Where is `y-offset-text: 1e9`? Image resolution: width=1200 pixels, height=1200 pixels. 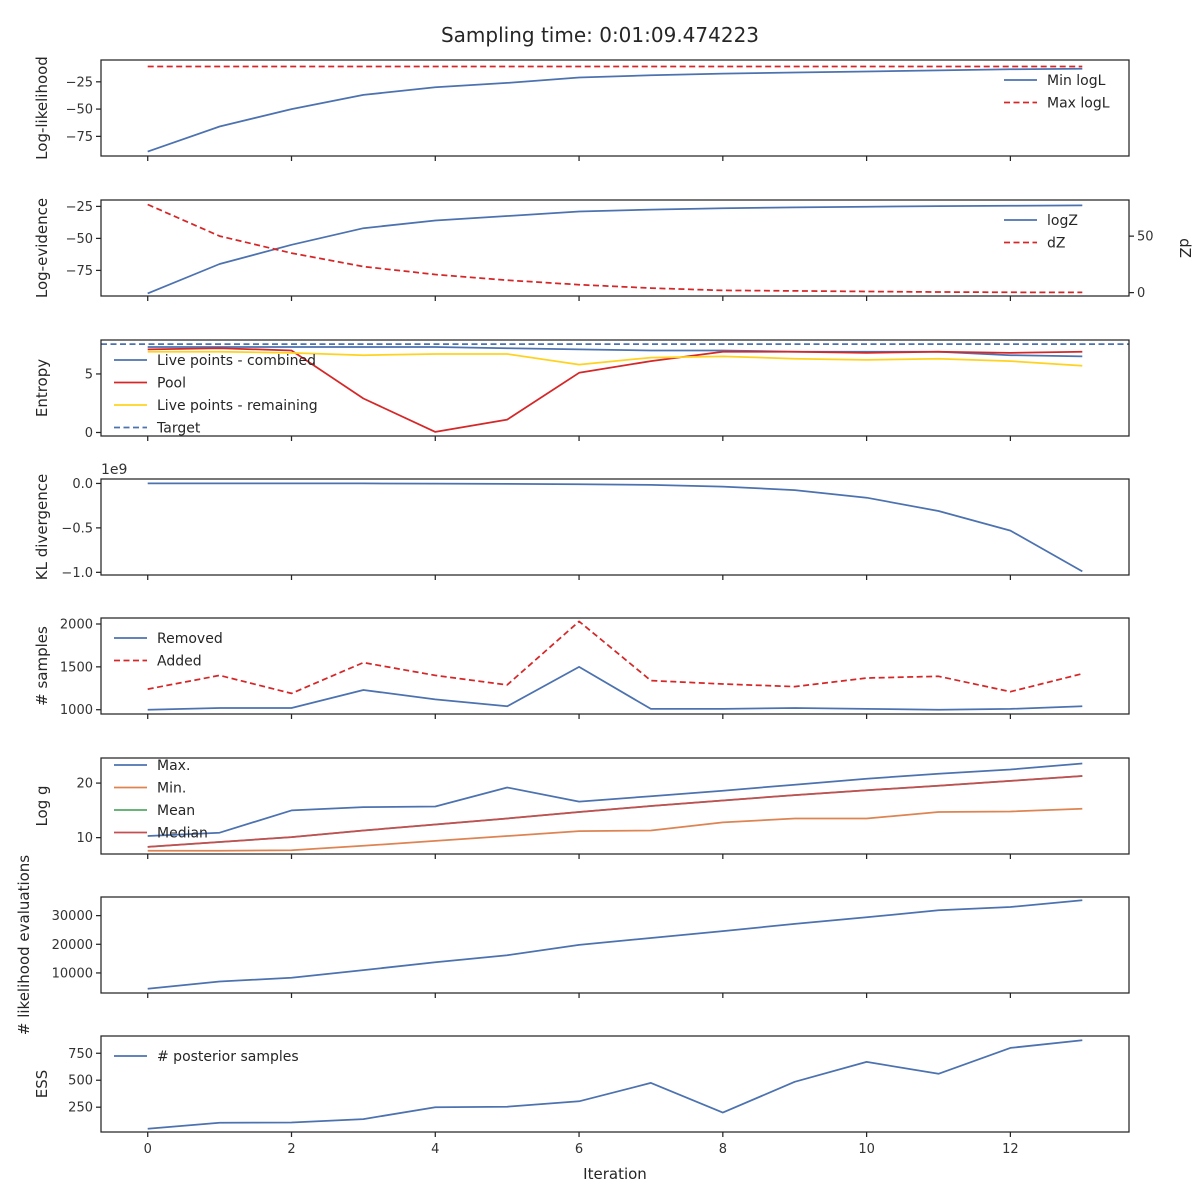 y-offset-text: 1e9 is located at coordinates (114, 470).